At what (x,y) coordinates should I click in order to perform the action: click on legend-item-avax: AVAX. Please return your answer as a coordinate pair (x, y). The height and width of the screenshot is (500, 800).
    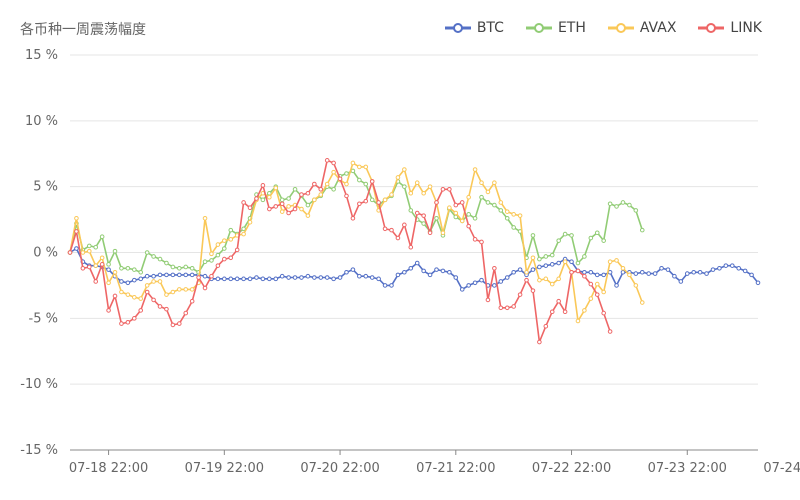
    Looking at the image, I should click on (642, 28).